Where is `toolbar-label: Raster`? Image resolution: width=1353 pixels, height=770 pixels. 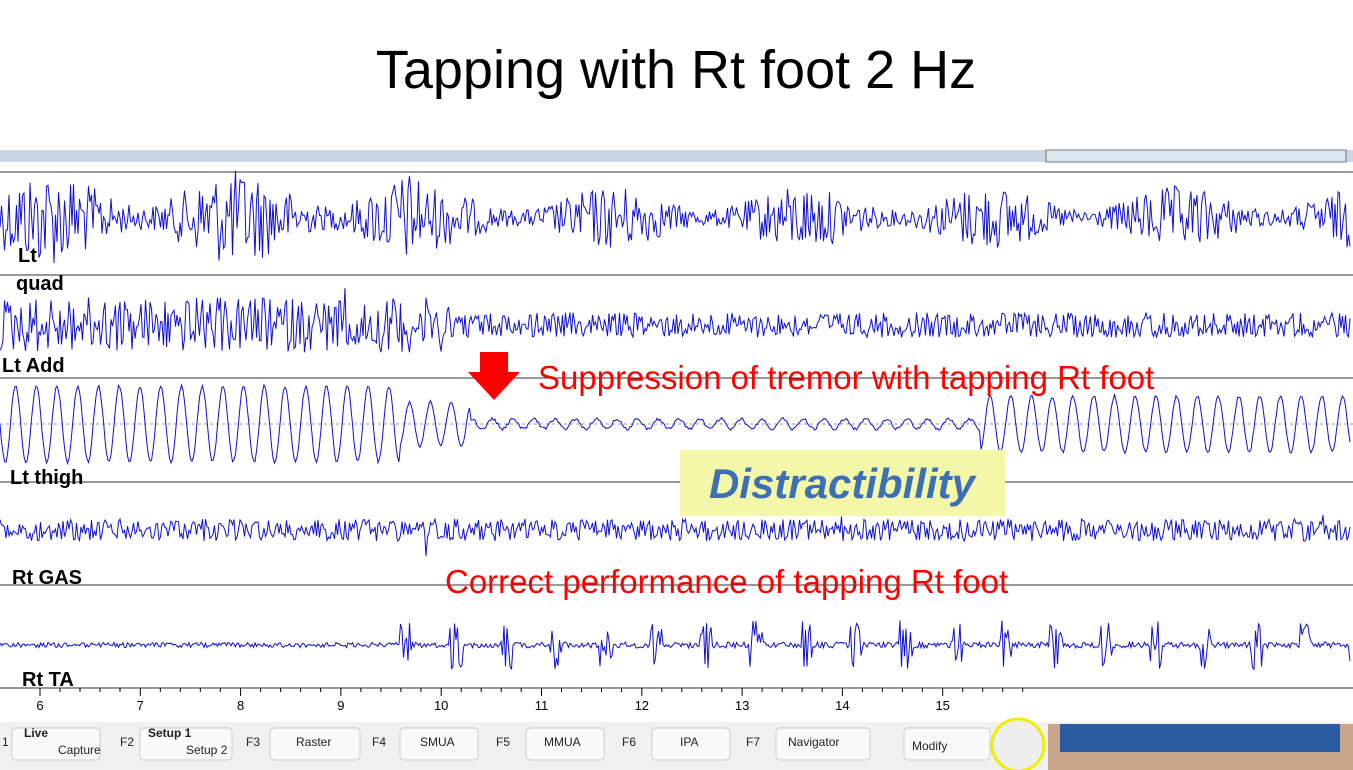 toolbar-label: Raster is located at coordinates (313, 742).